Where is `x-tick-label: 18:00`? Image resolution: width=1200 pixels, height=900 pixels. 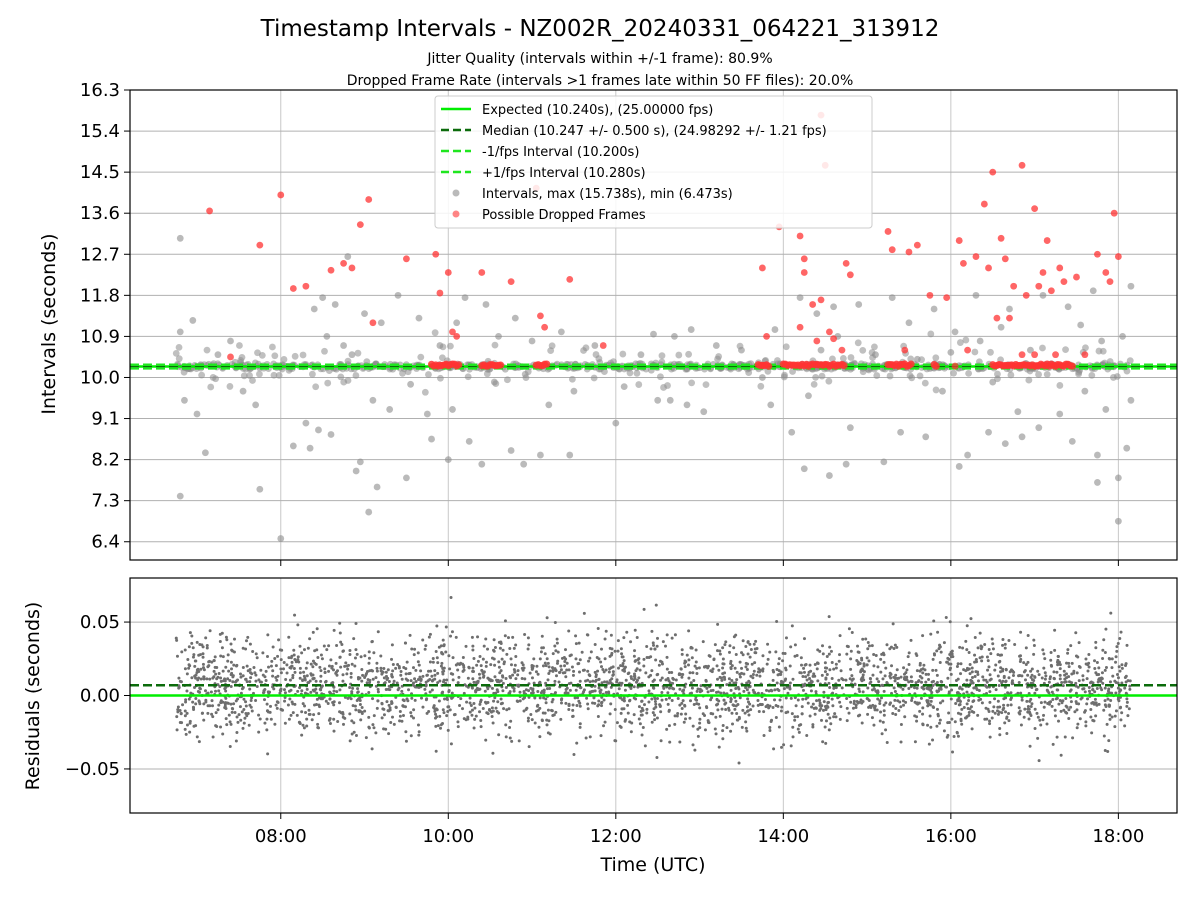
x-tick-label: 18:00 is located at coordinates (1118, 836).